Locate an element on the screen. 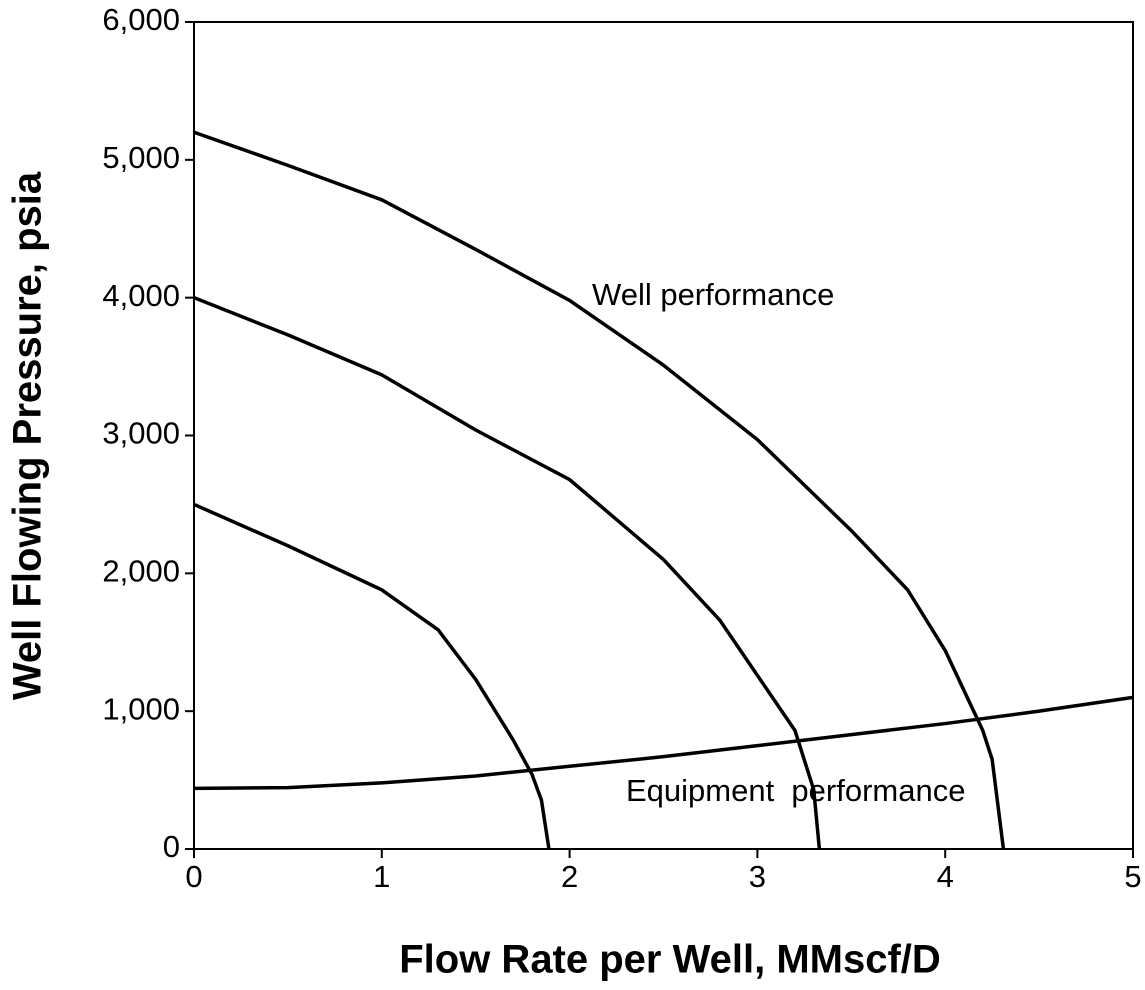 Image resolution: width=1145 pixels, height=990 pixels. x-tick-label: 4 is located at coordinates (945, 876).